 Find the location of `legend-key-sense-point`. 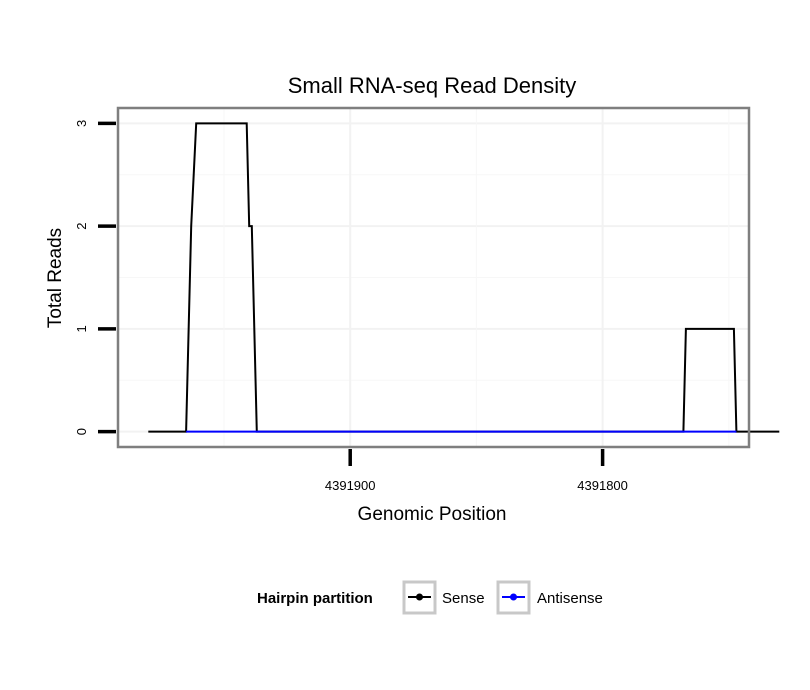

legend-key-sense-point is located at coordinates (419, 597).